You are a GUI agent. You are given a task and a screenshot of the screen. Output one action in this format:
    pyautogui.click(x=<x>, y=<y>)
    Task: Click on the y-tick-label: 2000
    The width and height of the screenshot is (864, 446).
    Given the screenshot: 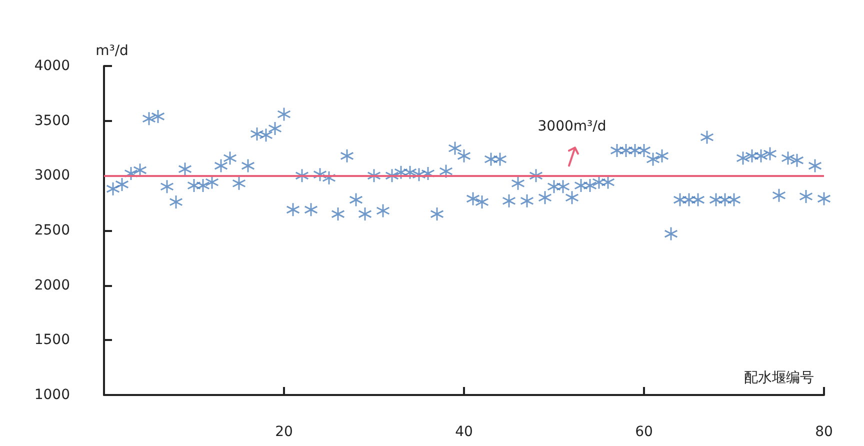 What is the action you would take?
    pyautogui.click(x=52, y=285)
    